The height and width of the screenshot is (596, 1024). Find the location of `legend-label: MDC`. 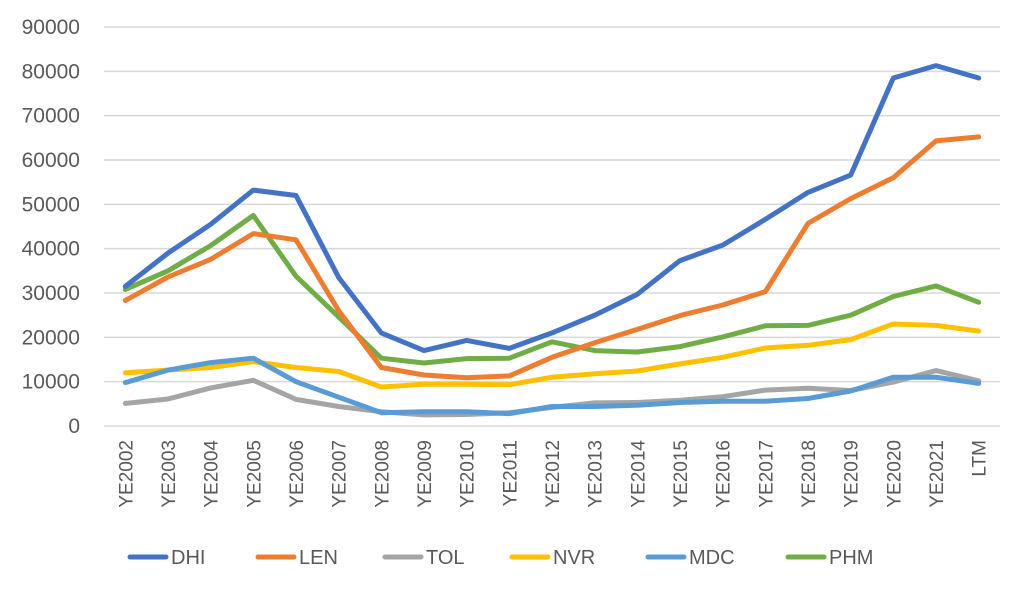

legend-label: MDC is located at coordinates (712, 558).